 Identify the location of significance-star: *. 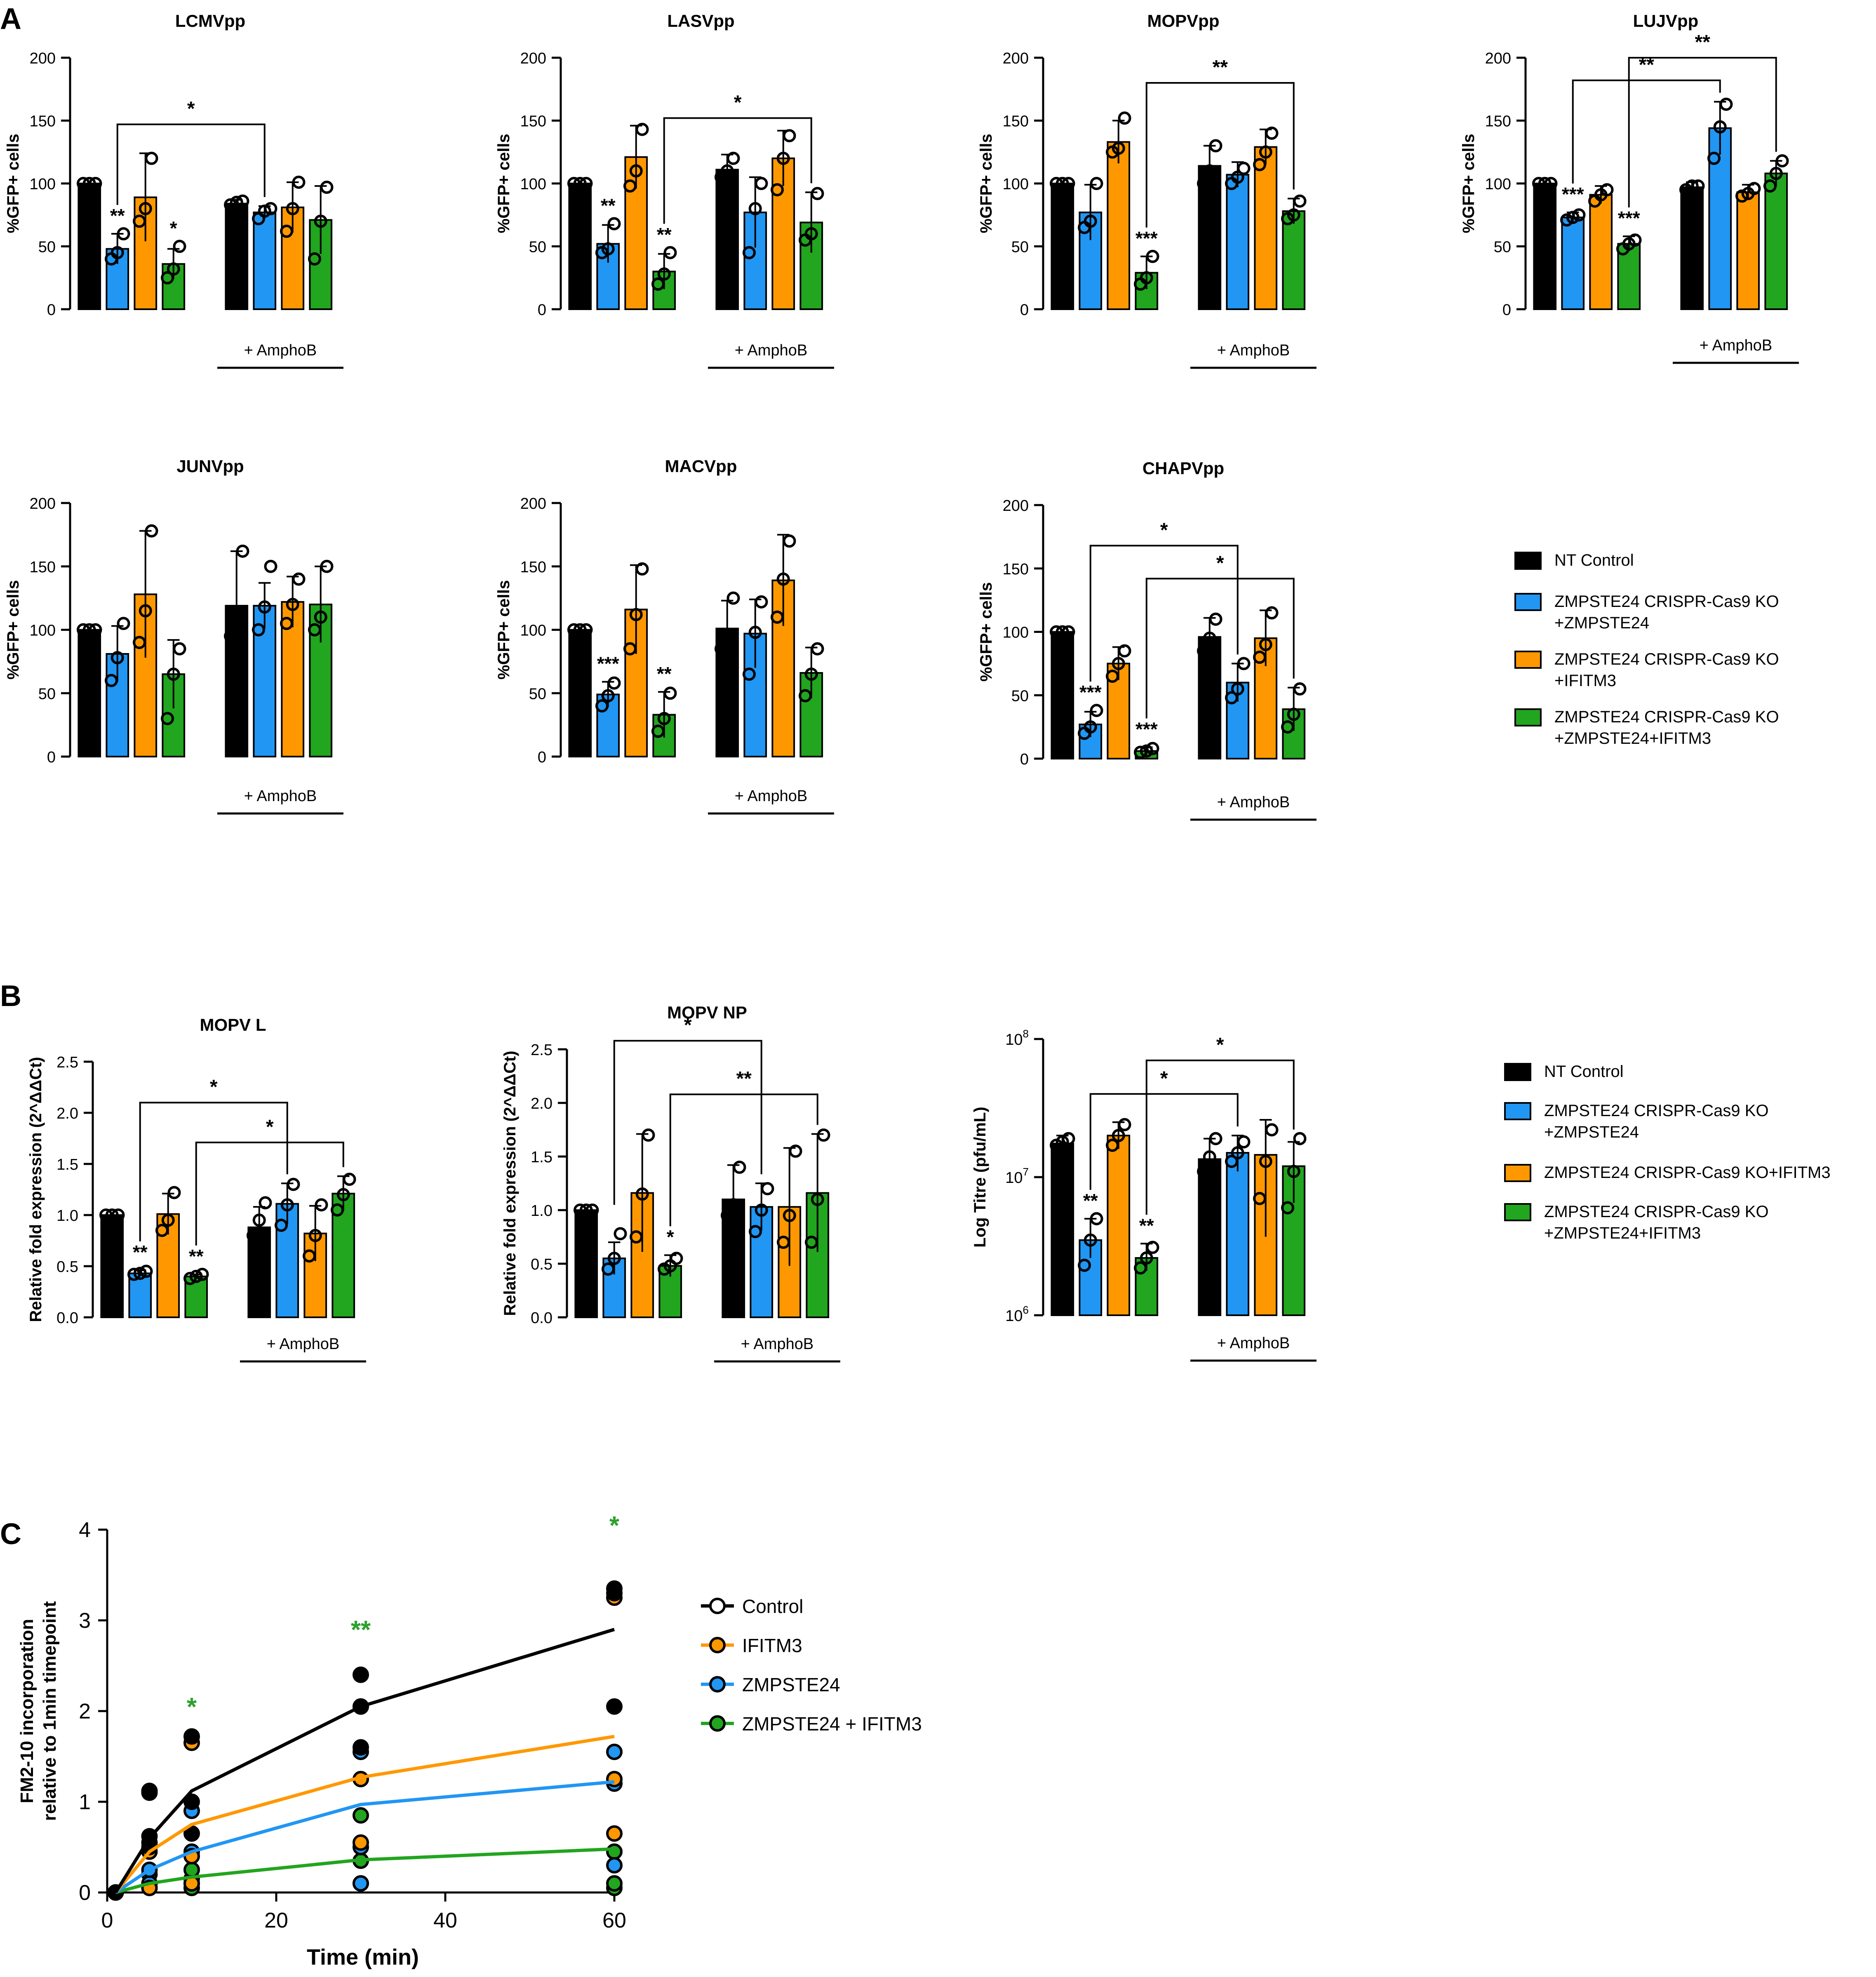
(192, 1707).